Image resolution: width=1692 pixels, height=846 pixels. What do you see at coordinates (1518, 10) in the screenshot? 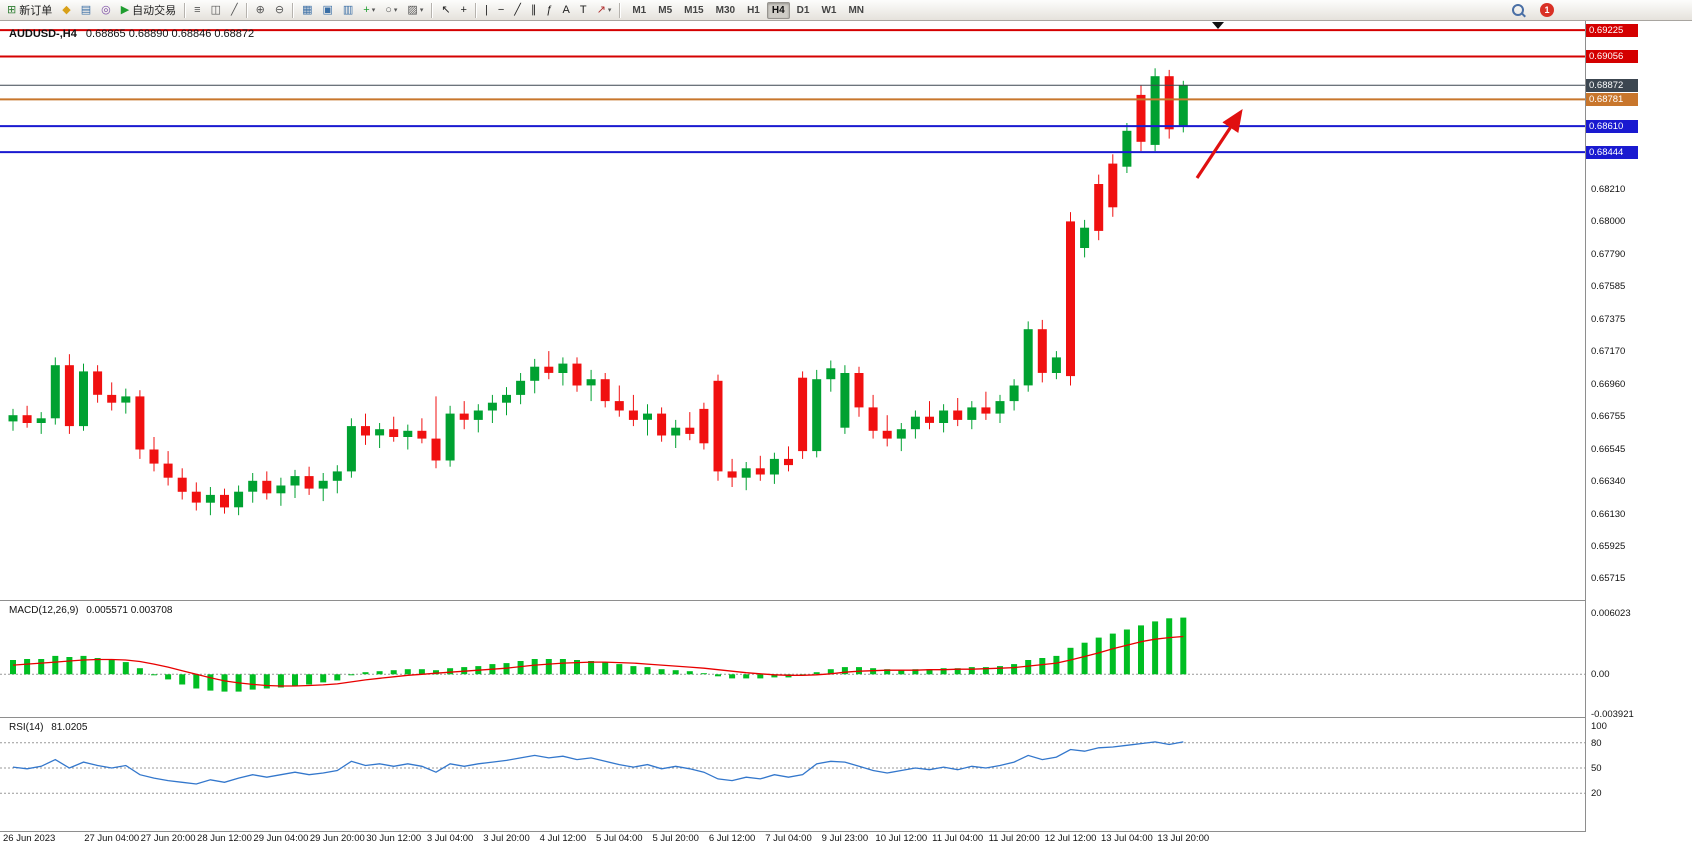
I see `search-icon` at bounding box center [1518, 10].